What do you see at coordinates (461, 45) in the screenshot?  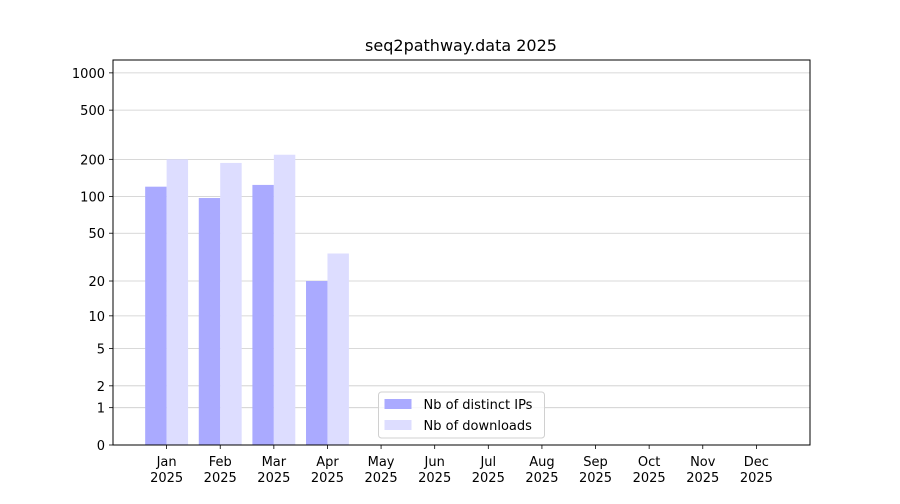 I see `chart-title: seq2pathway.data 2025` at bounding box center [461, 45].